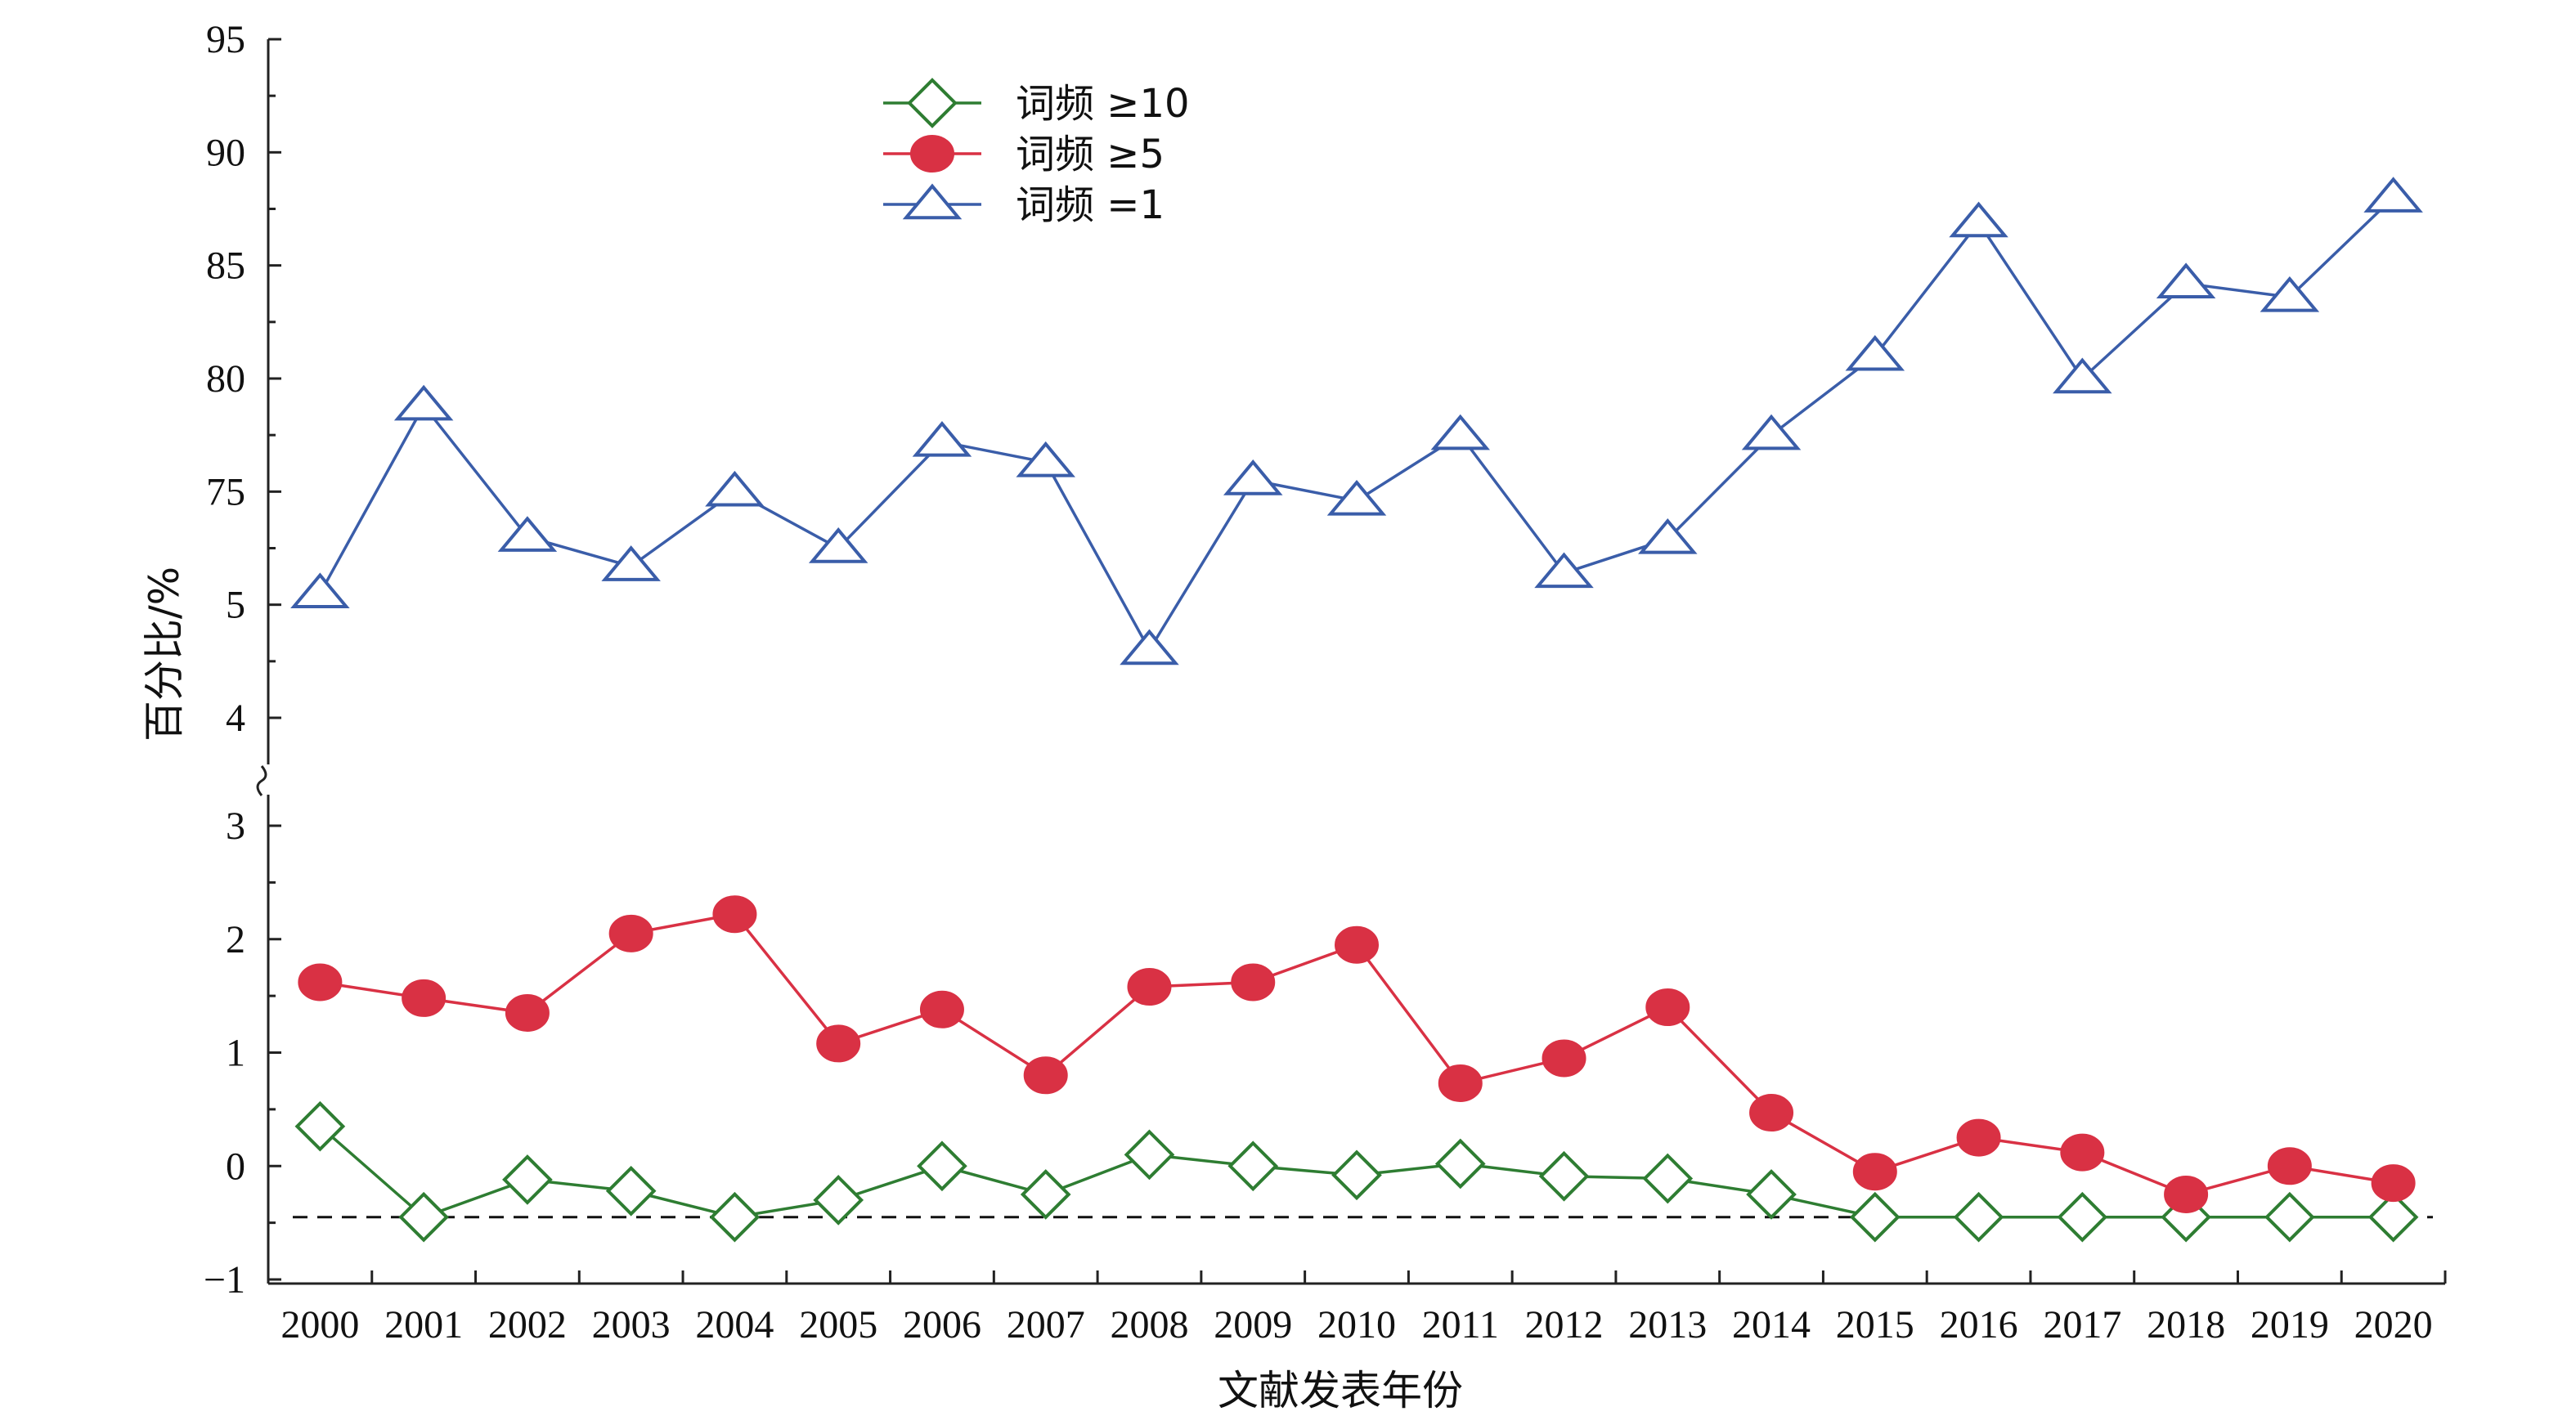 The image size is (2576, 1416). What do you see at coordinates (1460, 1325) in the screenshot?
I see `x-tick-label: 2011` at bounding box center [1460, 1325].